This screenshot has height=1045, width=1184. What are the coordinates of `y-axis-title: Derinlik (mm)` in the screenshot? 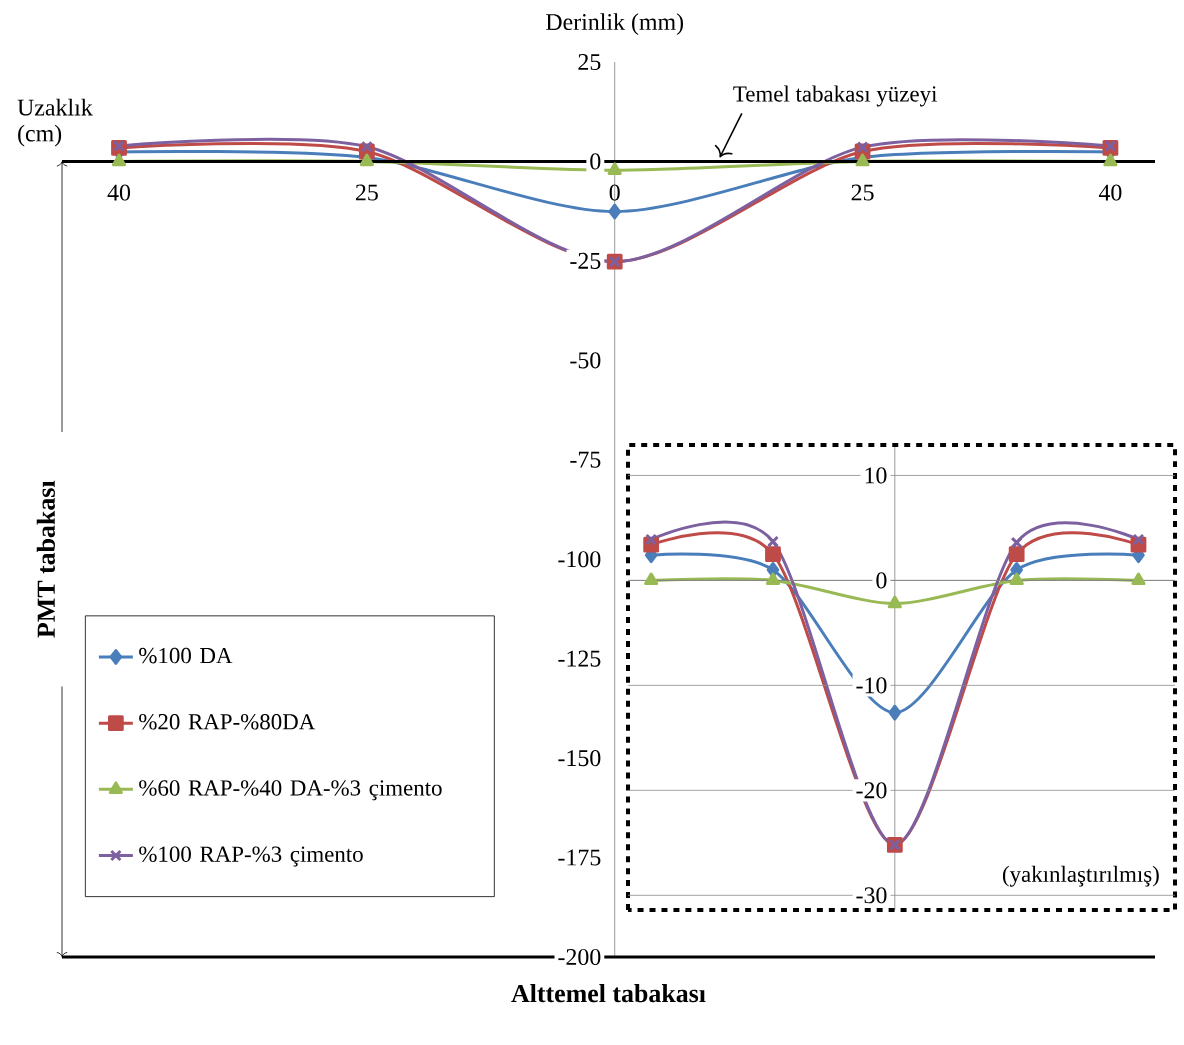 It's located at (615, 24).